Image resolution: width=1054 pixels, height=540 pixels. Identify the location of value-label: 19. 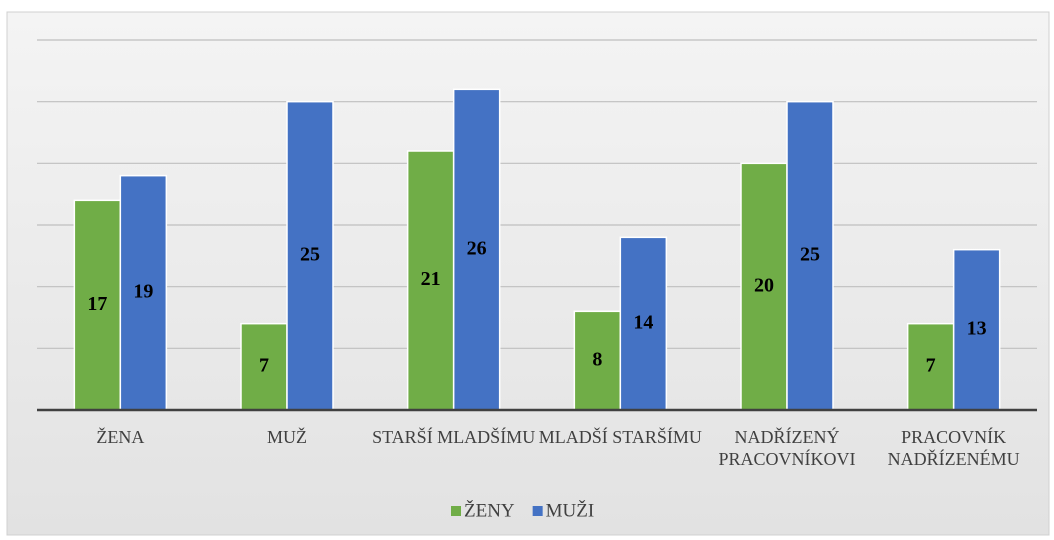
(143, 291).